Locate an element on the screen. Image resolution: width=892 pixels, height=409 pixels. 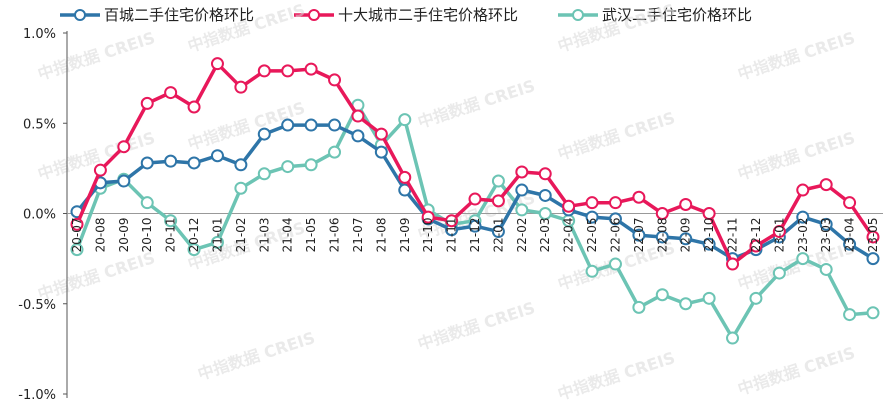
x-tick-label: 23-03 is located at coordinates (826, 235).